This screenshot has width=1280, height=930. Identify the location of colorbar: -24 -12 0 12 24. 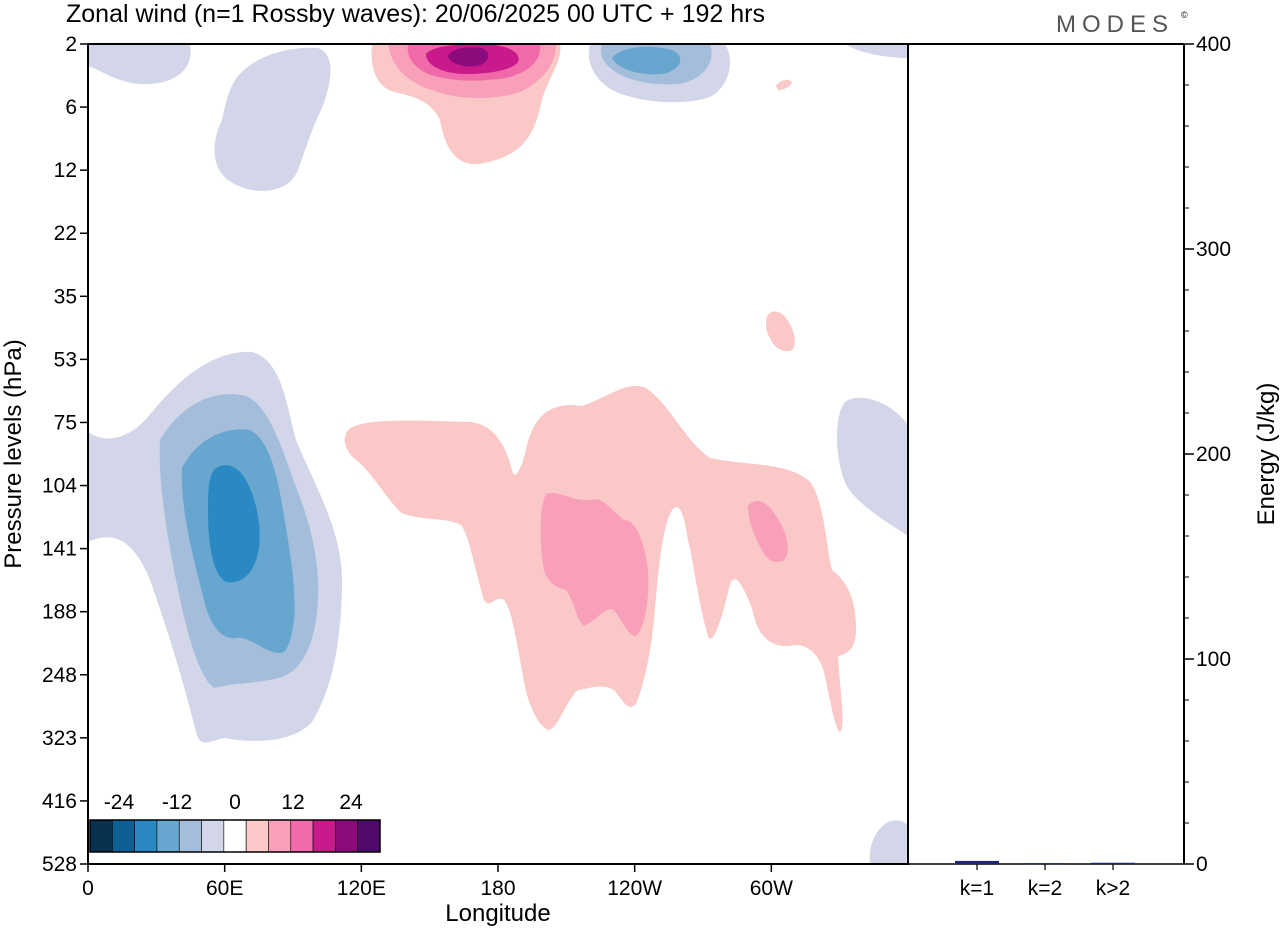
(235, 822).